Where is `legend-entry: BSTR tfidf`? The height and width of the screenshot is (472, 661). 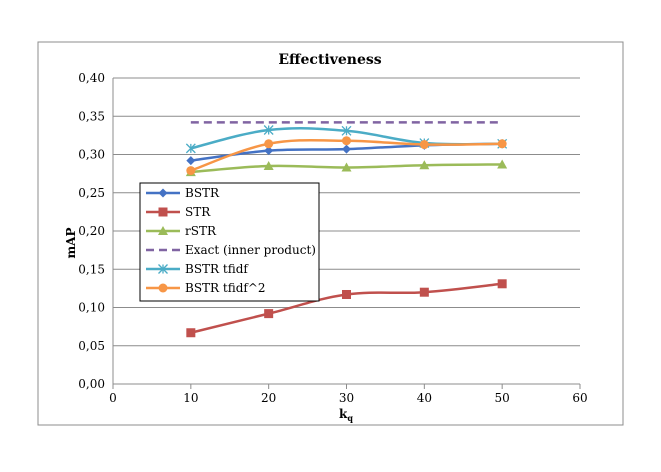
legend-entry: BSTR tfidf is located at coordinates (197, 269).